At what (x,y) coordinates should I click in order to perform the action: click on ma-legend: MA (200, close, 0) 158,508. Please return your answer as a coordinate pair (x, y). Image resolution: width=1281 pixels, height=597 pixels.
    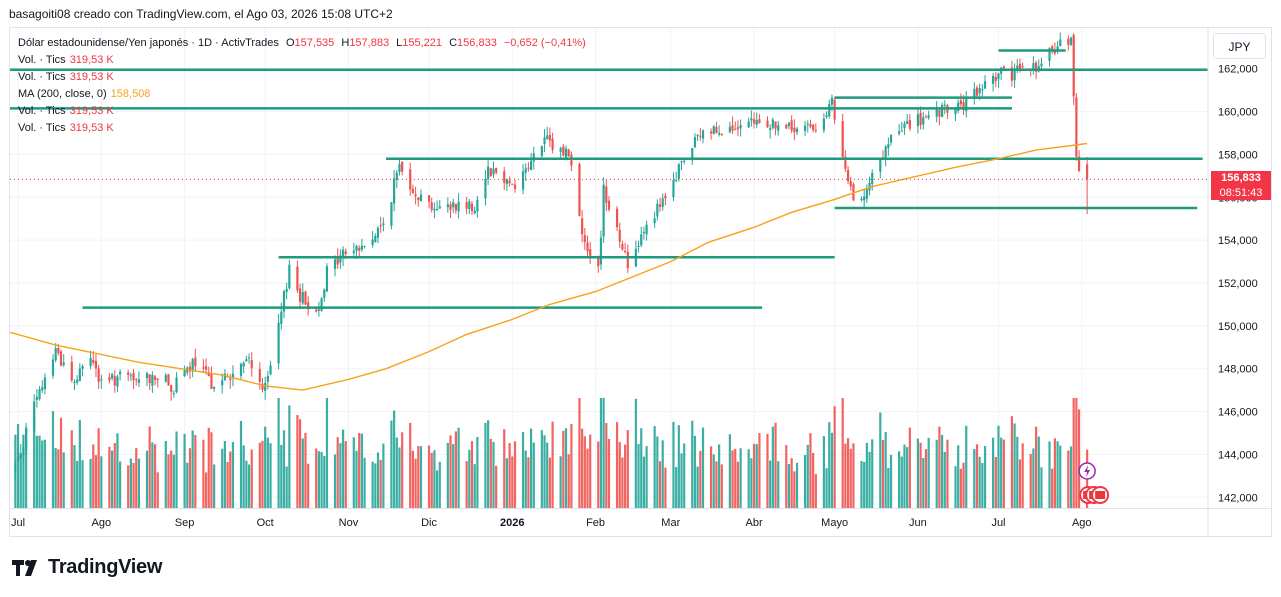
    Looking at the image, I should click on (302, 94).